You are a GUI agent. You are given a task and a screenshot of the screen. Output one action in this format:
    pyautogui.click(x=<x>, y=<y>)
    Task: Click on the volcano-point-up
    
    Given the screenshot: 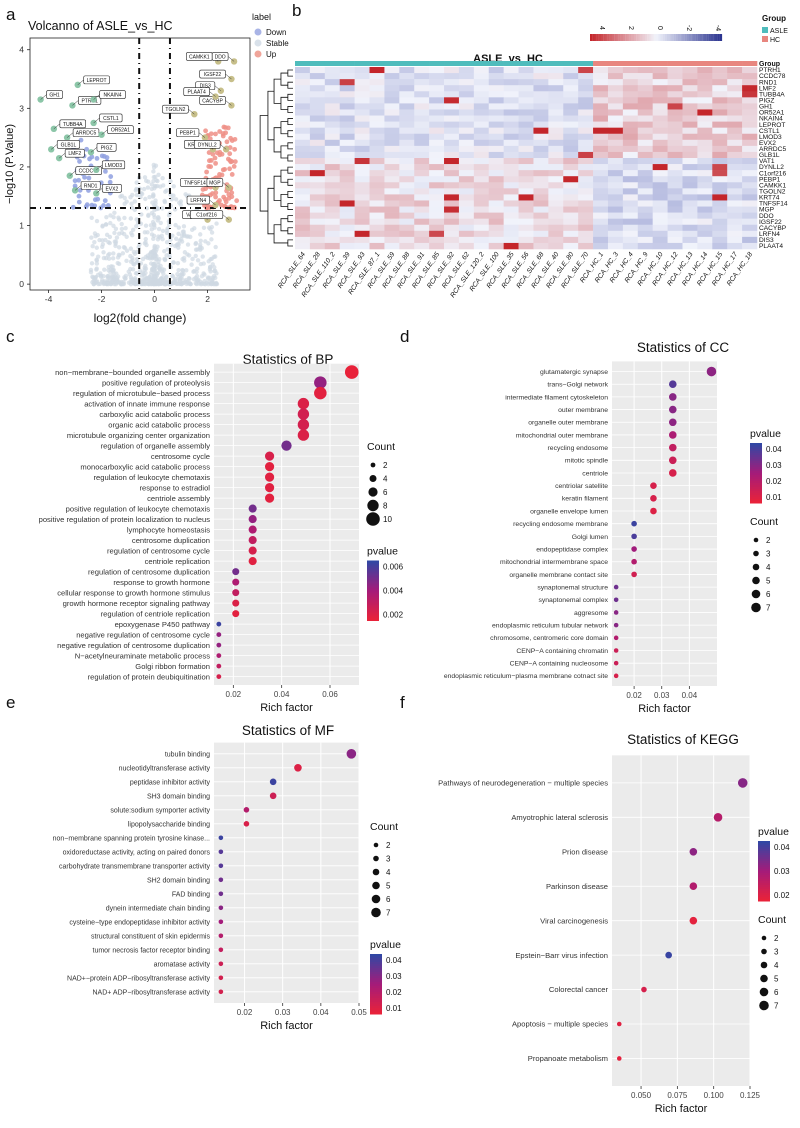 What is the action you would take?
    pyautogui.click(x=215, y=158)
    